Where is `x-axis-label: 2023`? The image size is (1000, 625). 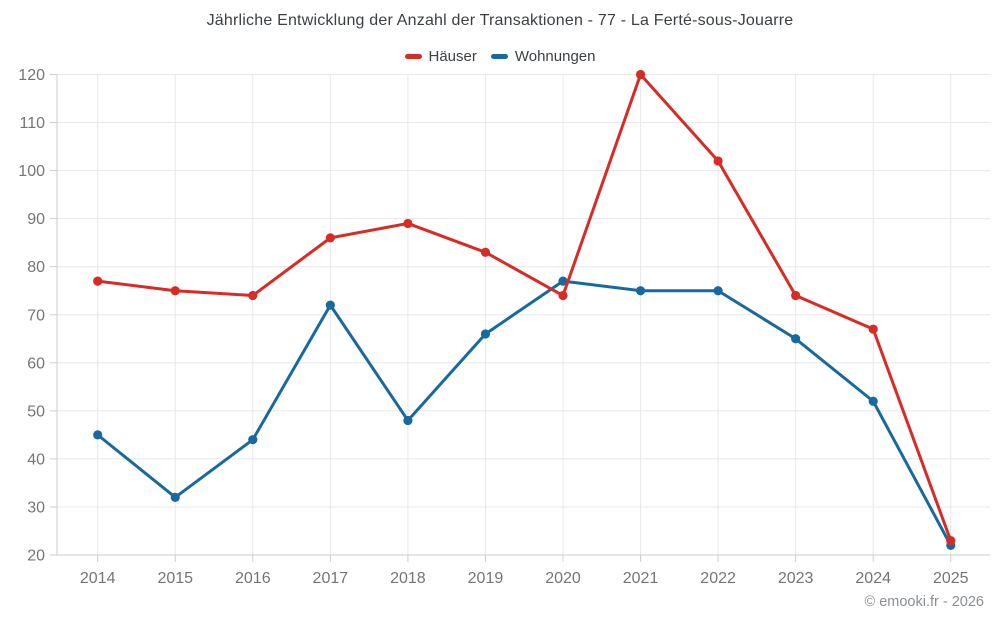
x-axis-label: 2023 is located at coordinates (796, 578).